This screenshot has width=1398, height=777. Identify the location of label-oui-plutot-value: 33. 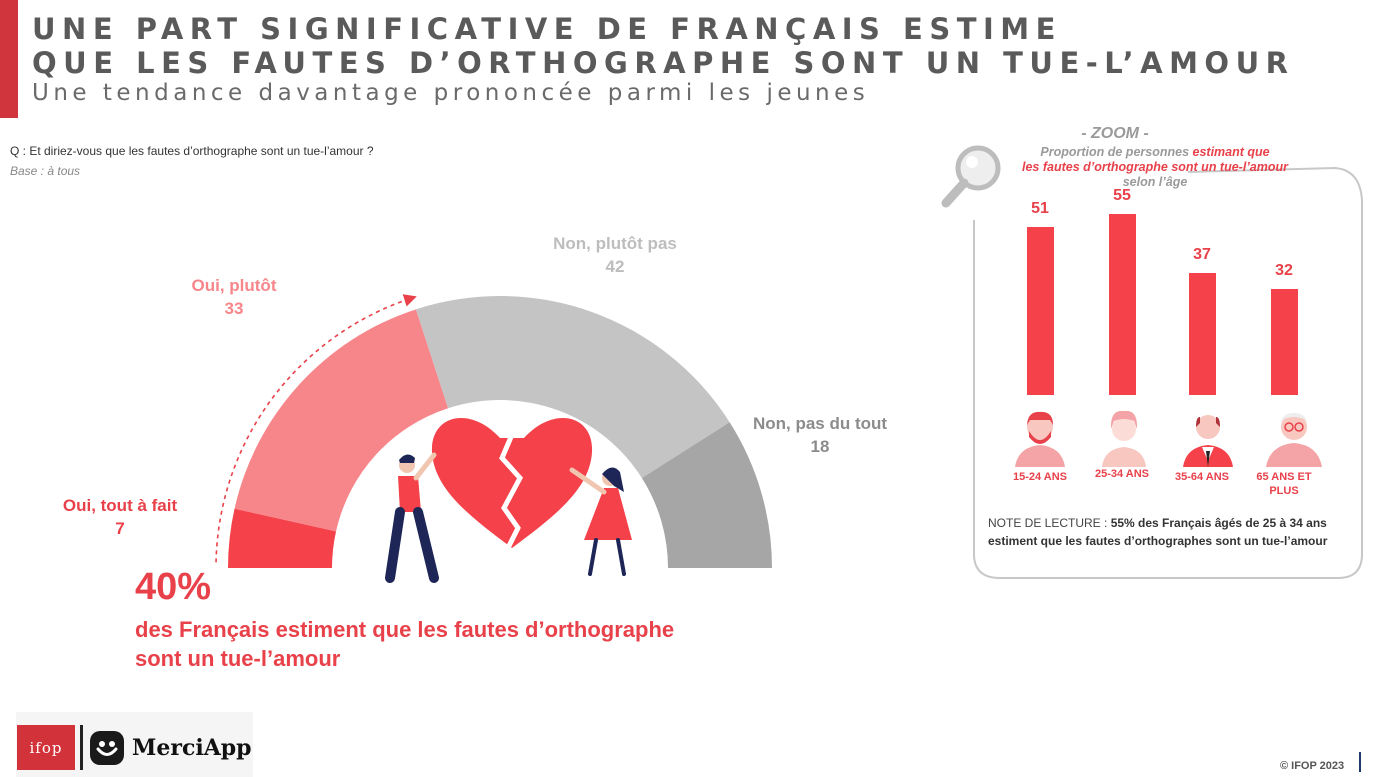
(234, 308).